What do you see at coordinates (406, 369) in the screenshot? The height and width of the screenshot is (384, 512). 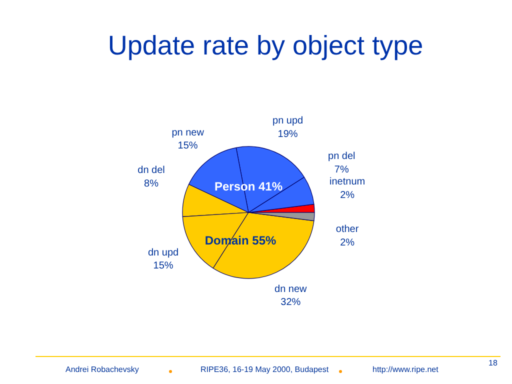 I see `text: http://www.ripe.net` at bounding box center [406, 369].